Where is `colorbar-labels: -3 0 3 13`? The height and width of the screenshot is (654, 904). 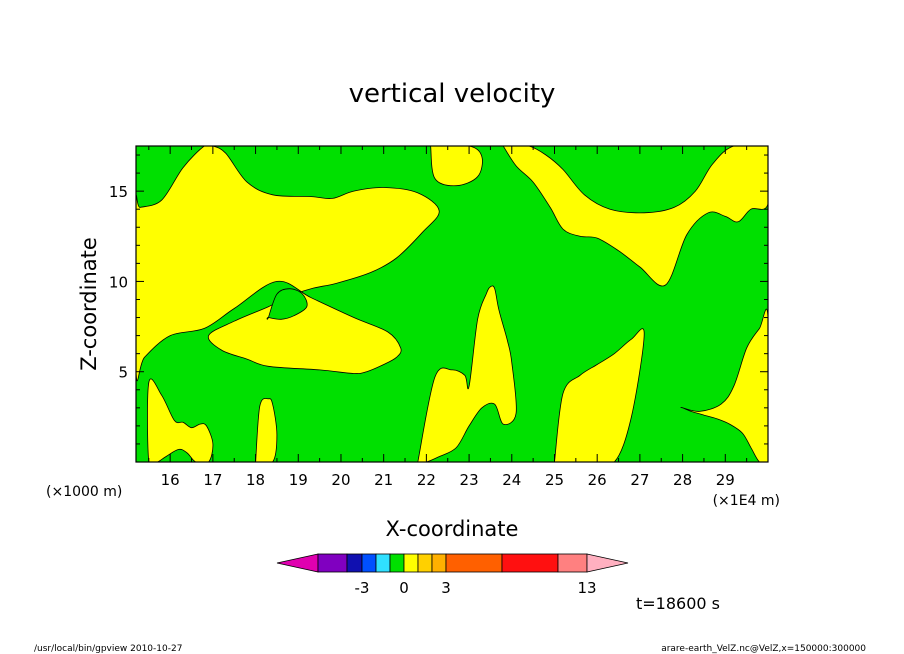
colorbar-labels: -3 0 3 13 is located at coordinates (476, 588).